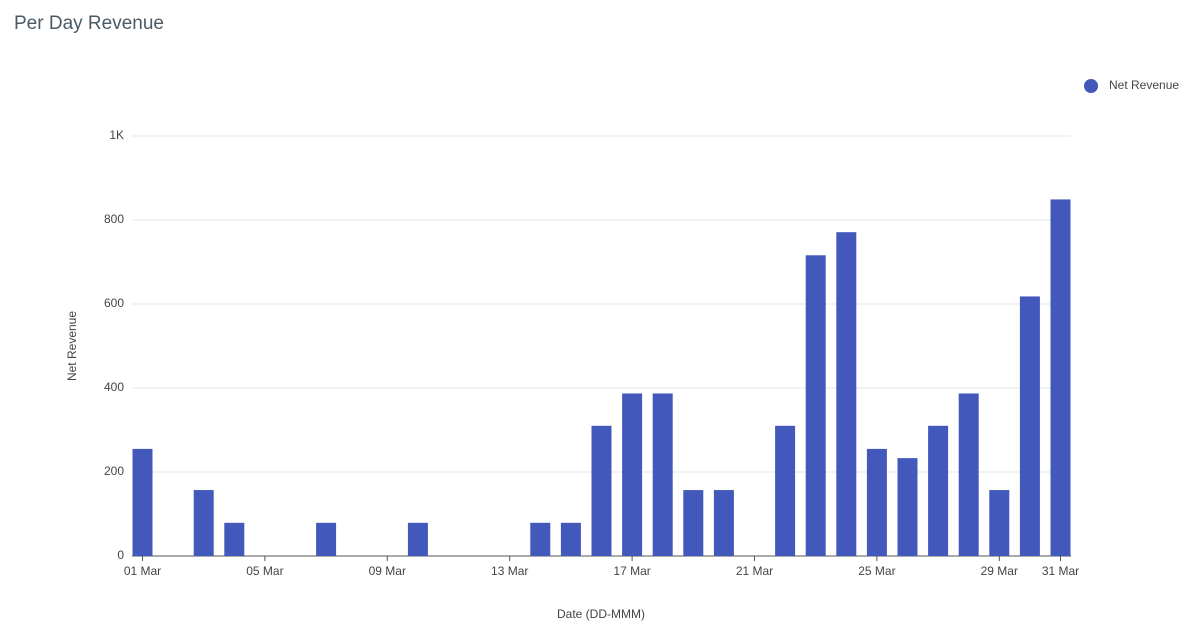  What do you see at coordinates (114, 387) in the screenshot?
I see `y-tick-label: 400` at bounding box center [114, 387].